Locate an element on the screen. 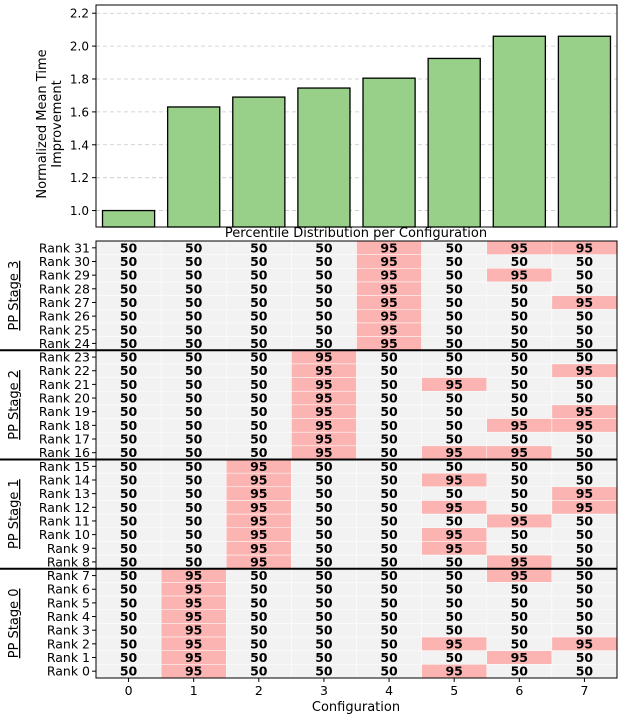  heatmap-row-label: Rank 14 is located at coordinates (64, 479).